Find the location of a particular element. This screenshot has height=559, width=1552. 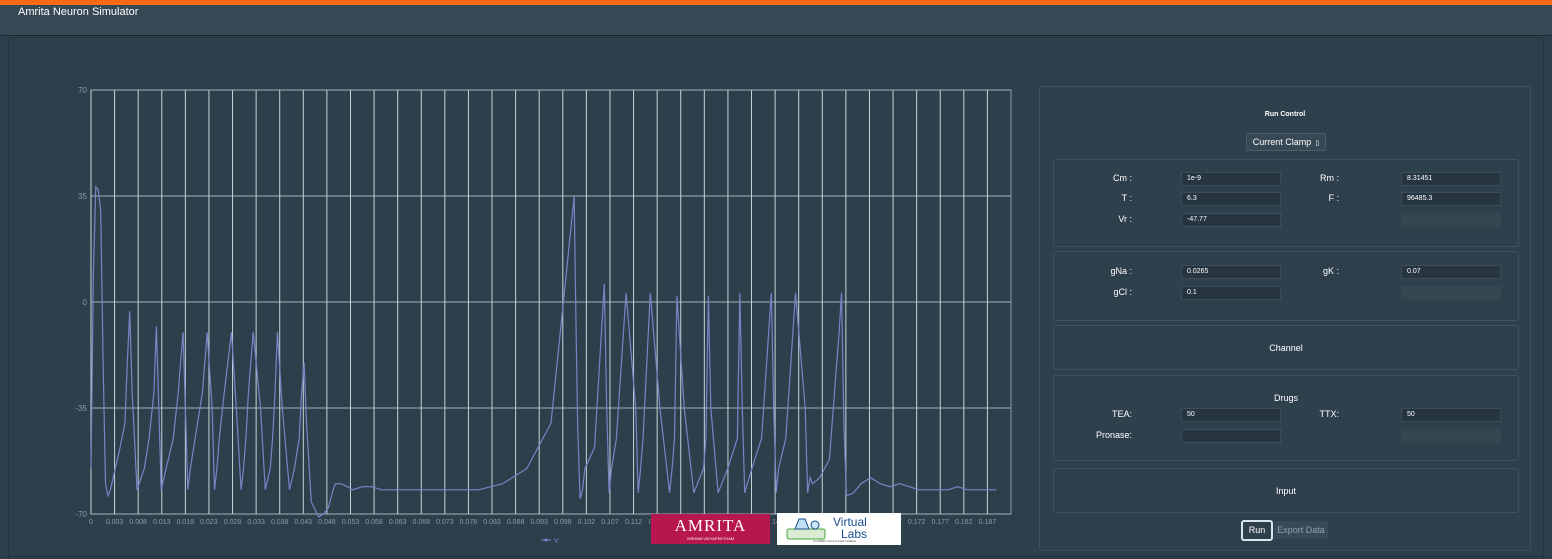

vr-label: Vr : is located at coordinates (1125, 219).